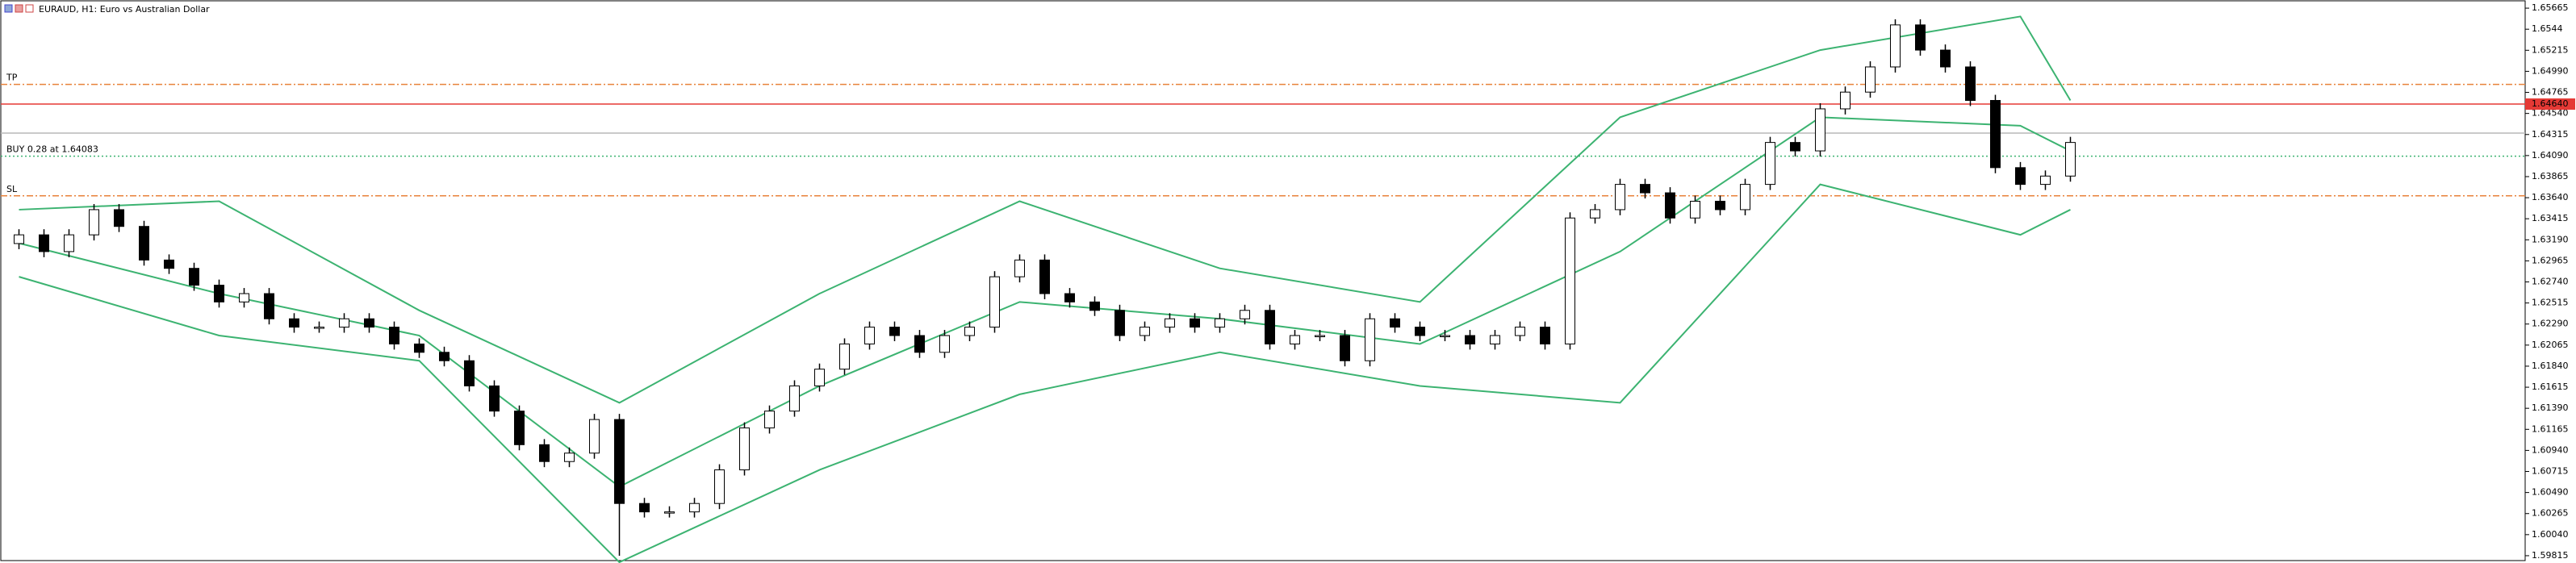 This screenshot has width=2576, height=563. What do you see at coordinates (2550, 472) in the screenshot?
I see `y-tick-label: 1.60715` at bounding box center [2550, 472].